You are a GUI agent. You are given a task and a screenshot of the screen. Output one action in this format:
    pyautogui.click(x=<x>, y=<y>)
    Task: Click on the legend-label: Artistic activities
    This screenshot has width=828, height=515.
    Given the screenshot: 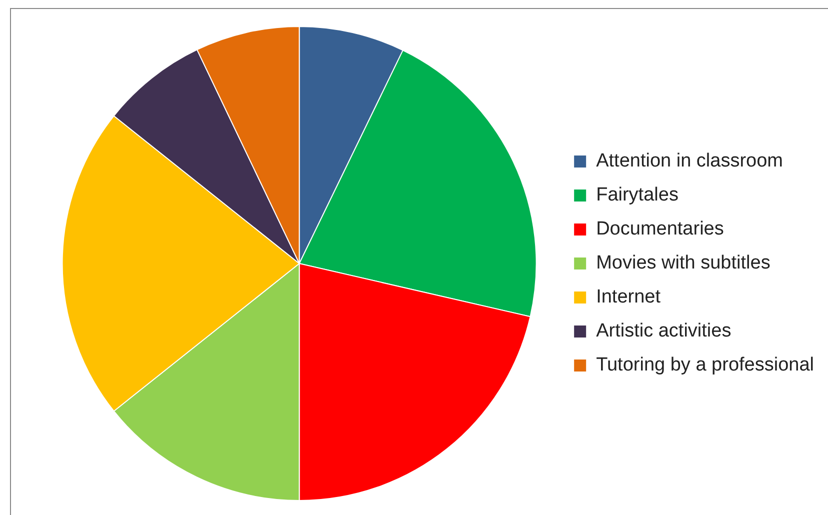 What is the action you would take?
    pyautogui.click(x=664, y=331)
    